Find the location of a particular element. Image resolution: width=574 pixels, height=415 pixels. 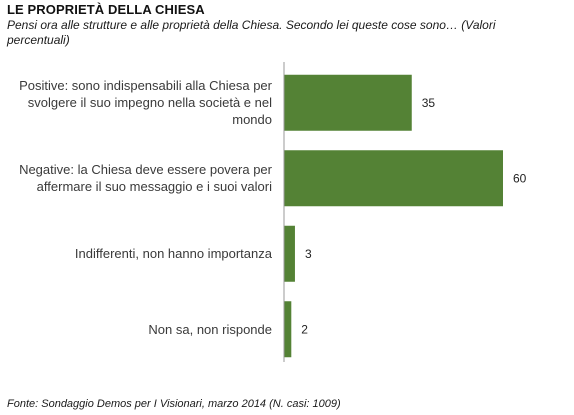

data-label-3: 3 is located at coordinates (308, 254).